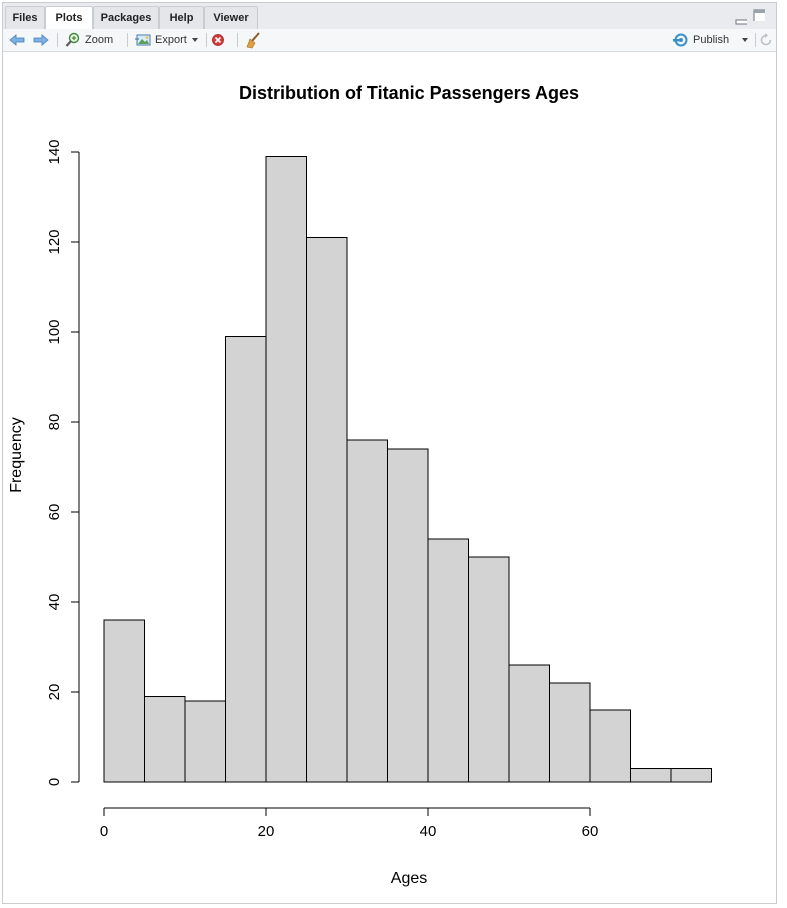  Describe the element at coordinates (590, 831) in the screenshot. I see `x-tick-label: 60` at that location.